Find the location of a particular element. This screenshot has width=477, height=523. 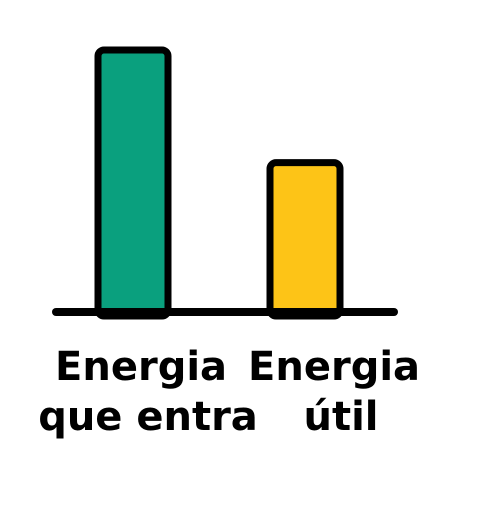

category-label-energia-util: Energia útil is located at coordinates (341, 392).